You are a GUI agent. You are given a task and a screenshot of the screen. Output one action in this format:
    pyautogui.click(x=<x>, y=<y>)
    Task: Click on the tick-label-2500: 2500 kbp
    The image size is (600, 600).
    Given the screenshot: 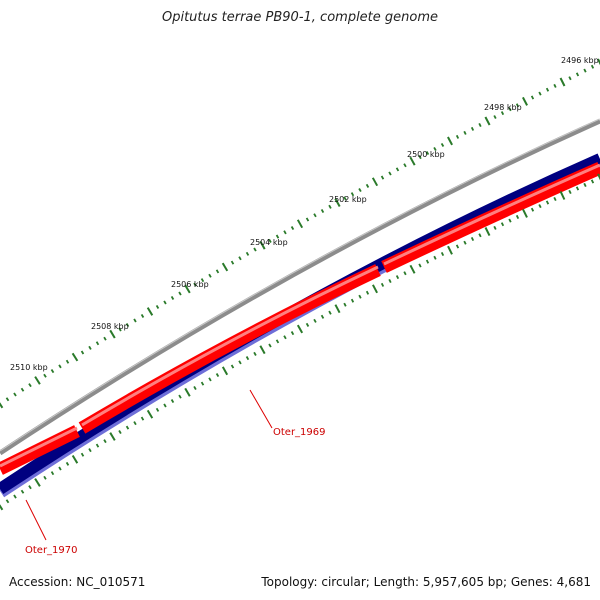 What is the action you would take?
    pyautogui.click(x=426, y=154)
    